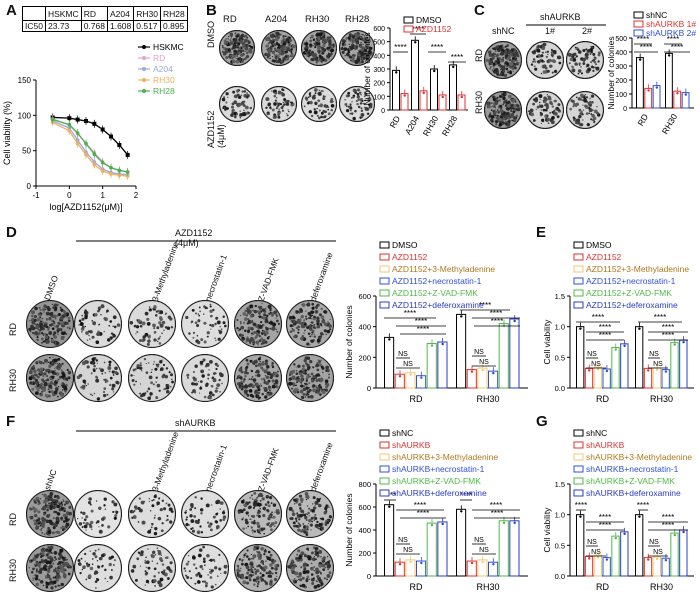  What do you see at coordinates (621, 95) in the screenshot?
I see `y-tick-label: 100` at bounding box center [621, 95].